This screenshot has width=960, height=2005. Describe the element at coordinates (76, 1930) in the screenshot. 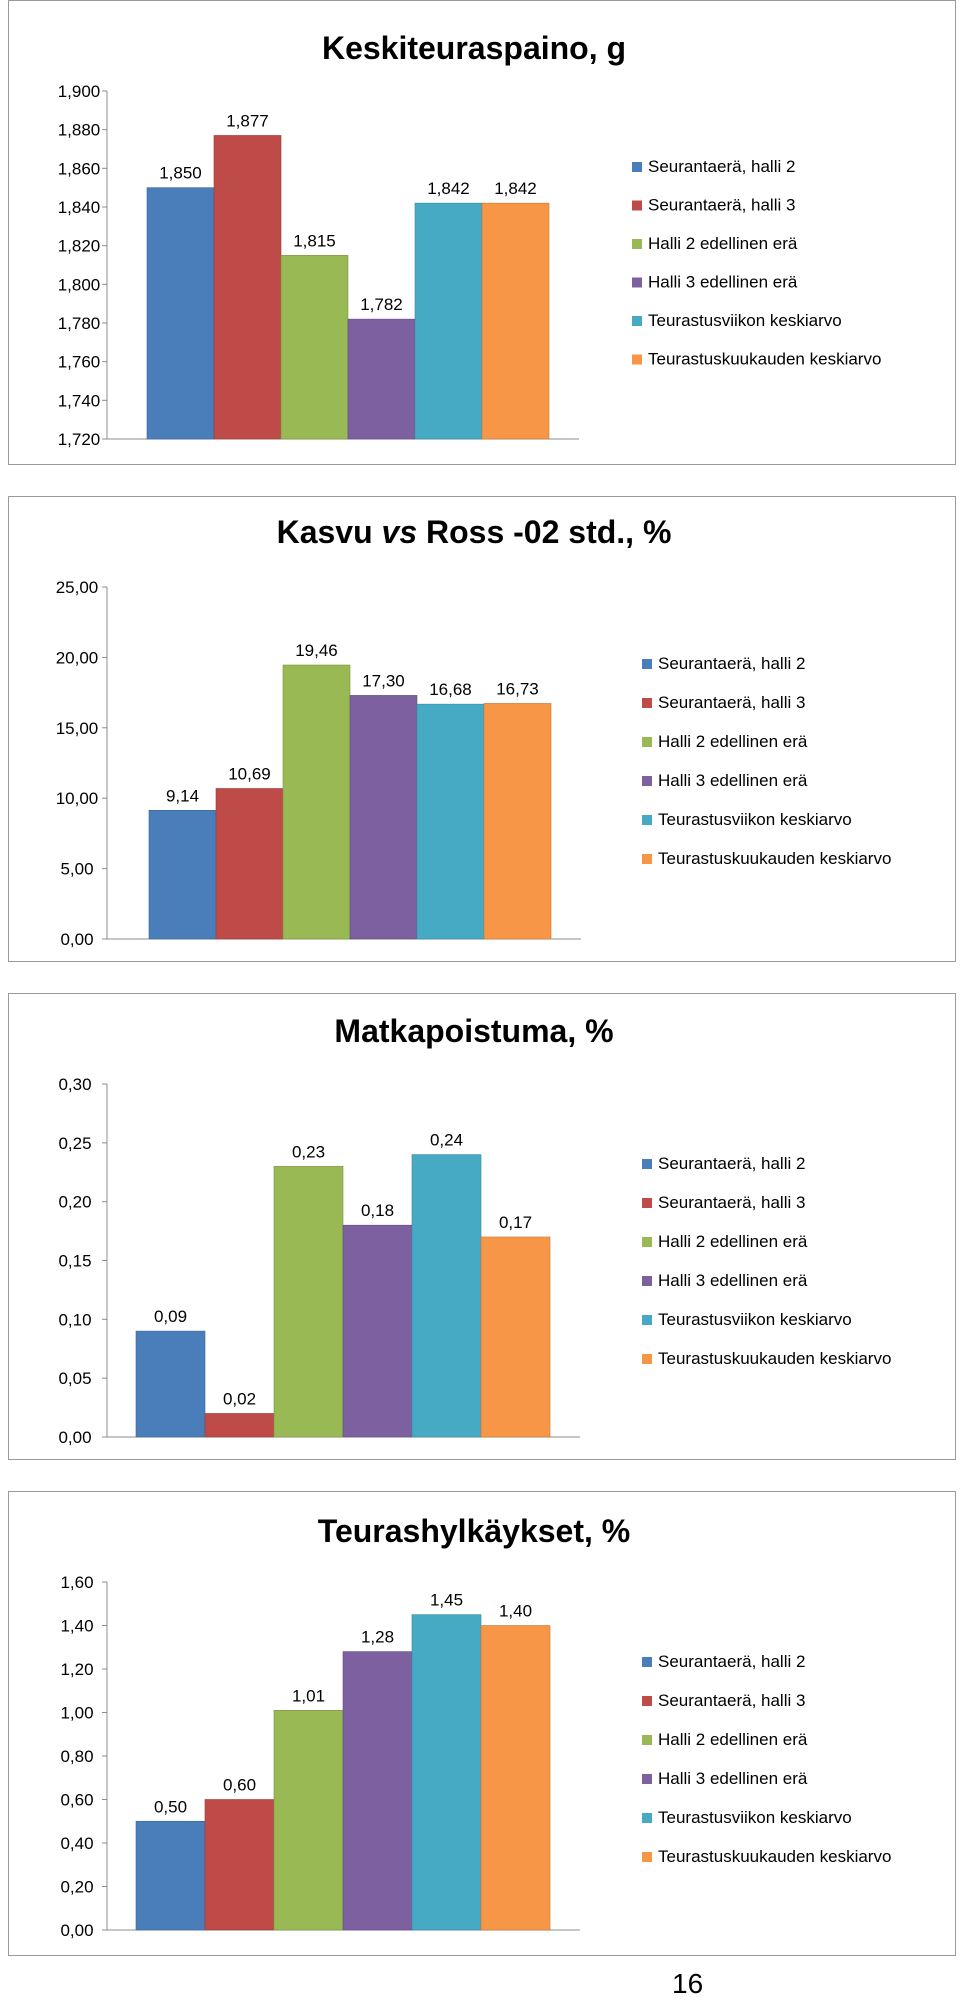

I see `chart4-y-tick-label: 0,00` at that location.